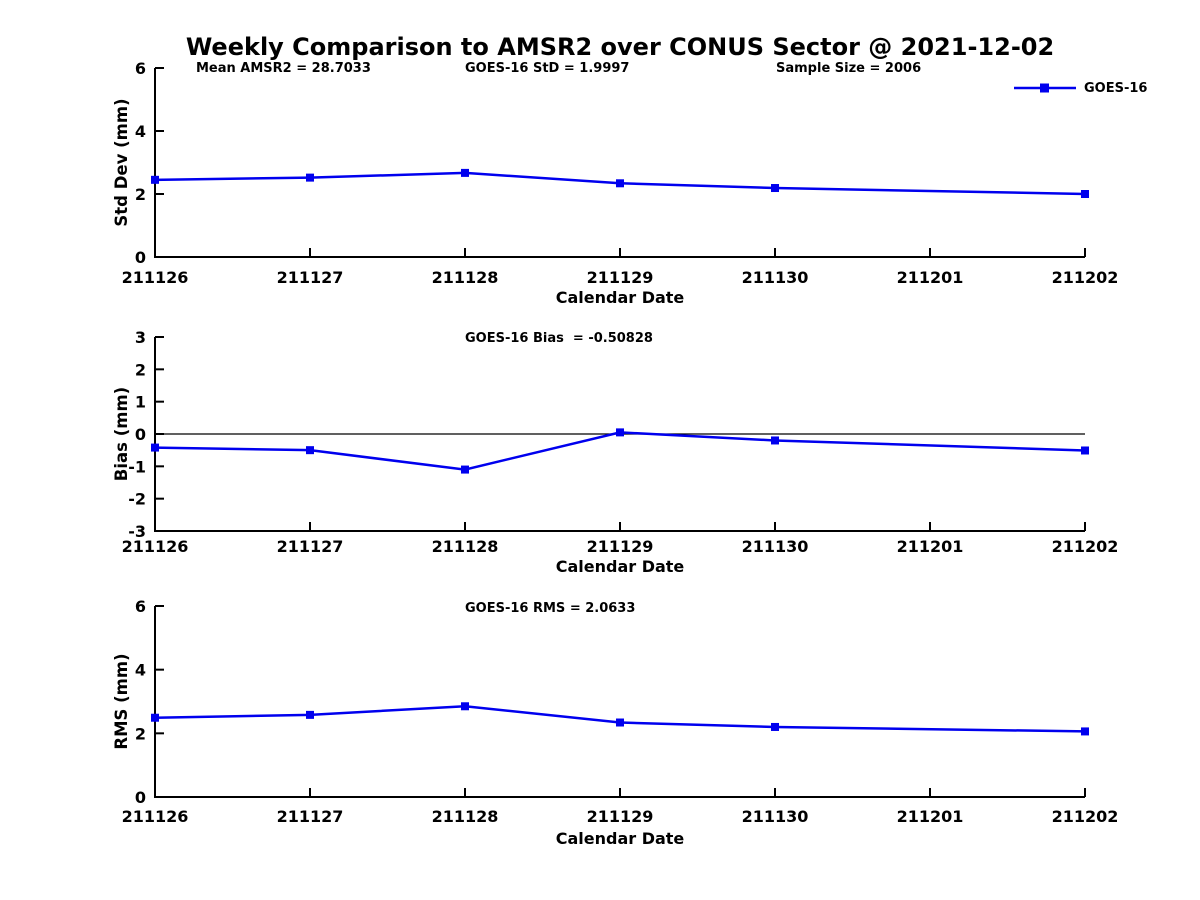 The width and height of the screenshot is (1200, 900). I want to click on legend-series-label: GOES-16, so click(1116, 88).